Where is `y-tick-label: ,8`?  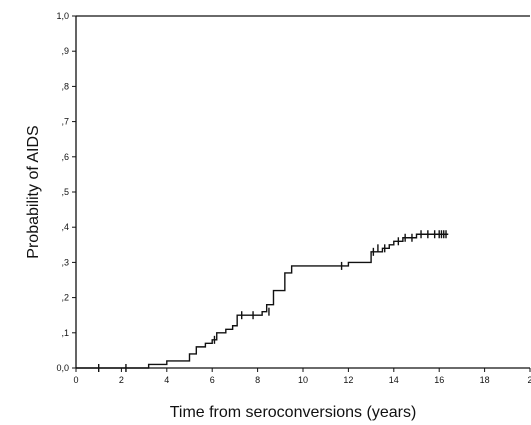 y-tick-label: ,8 is located at coordinates (65, 86).